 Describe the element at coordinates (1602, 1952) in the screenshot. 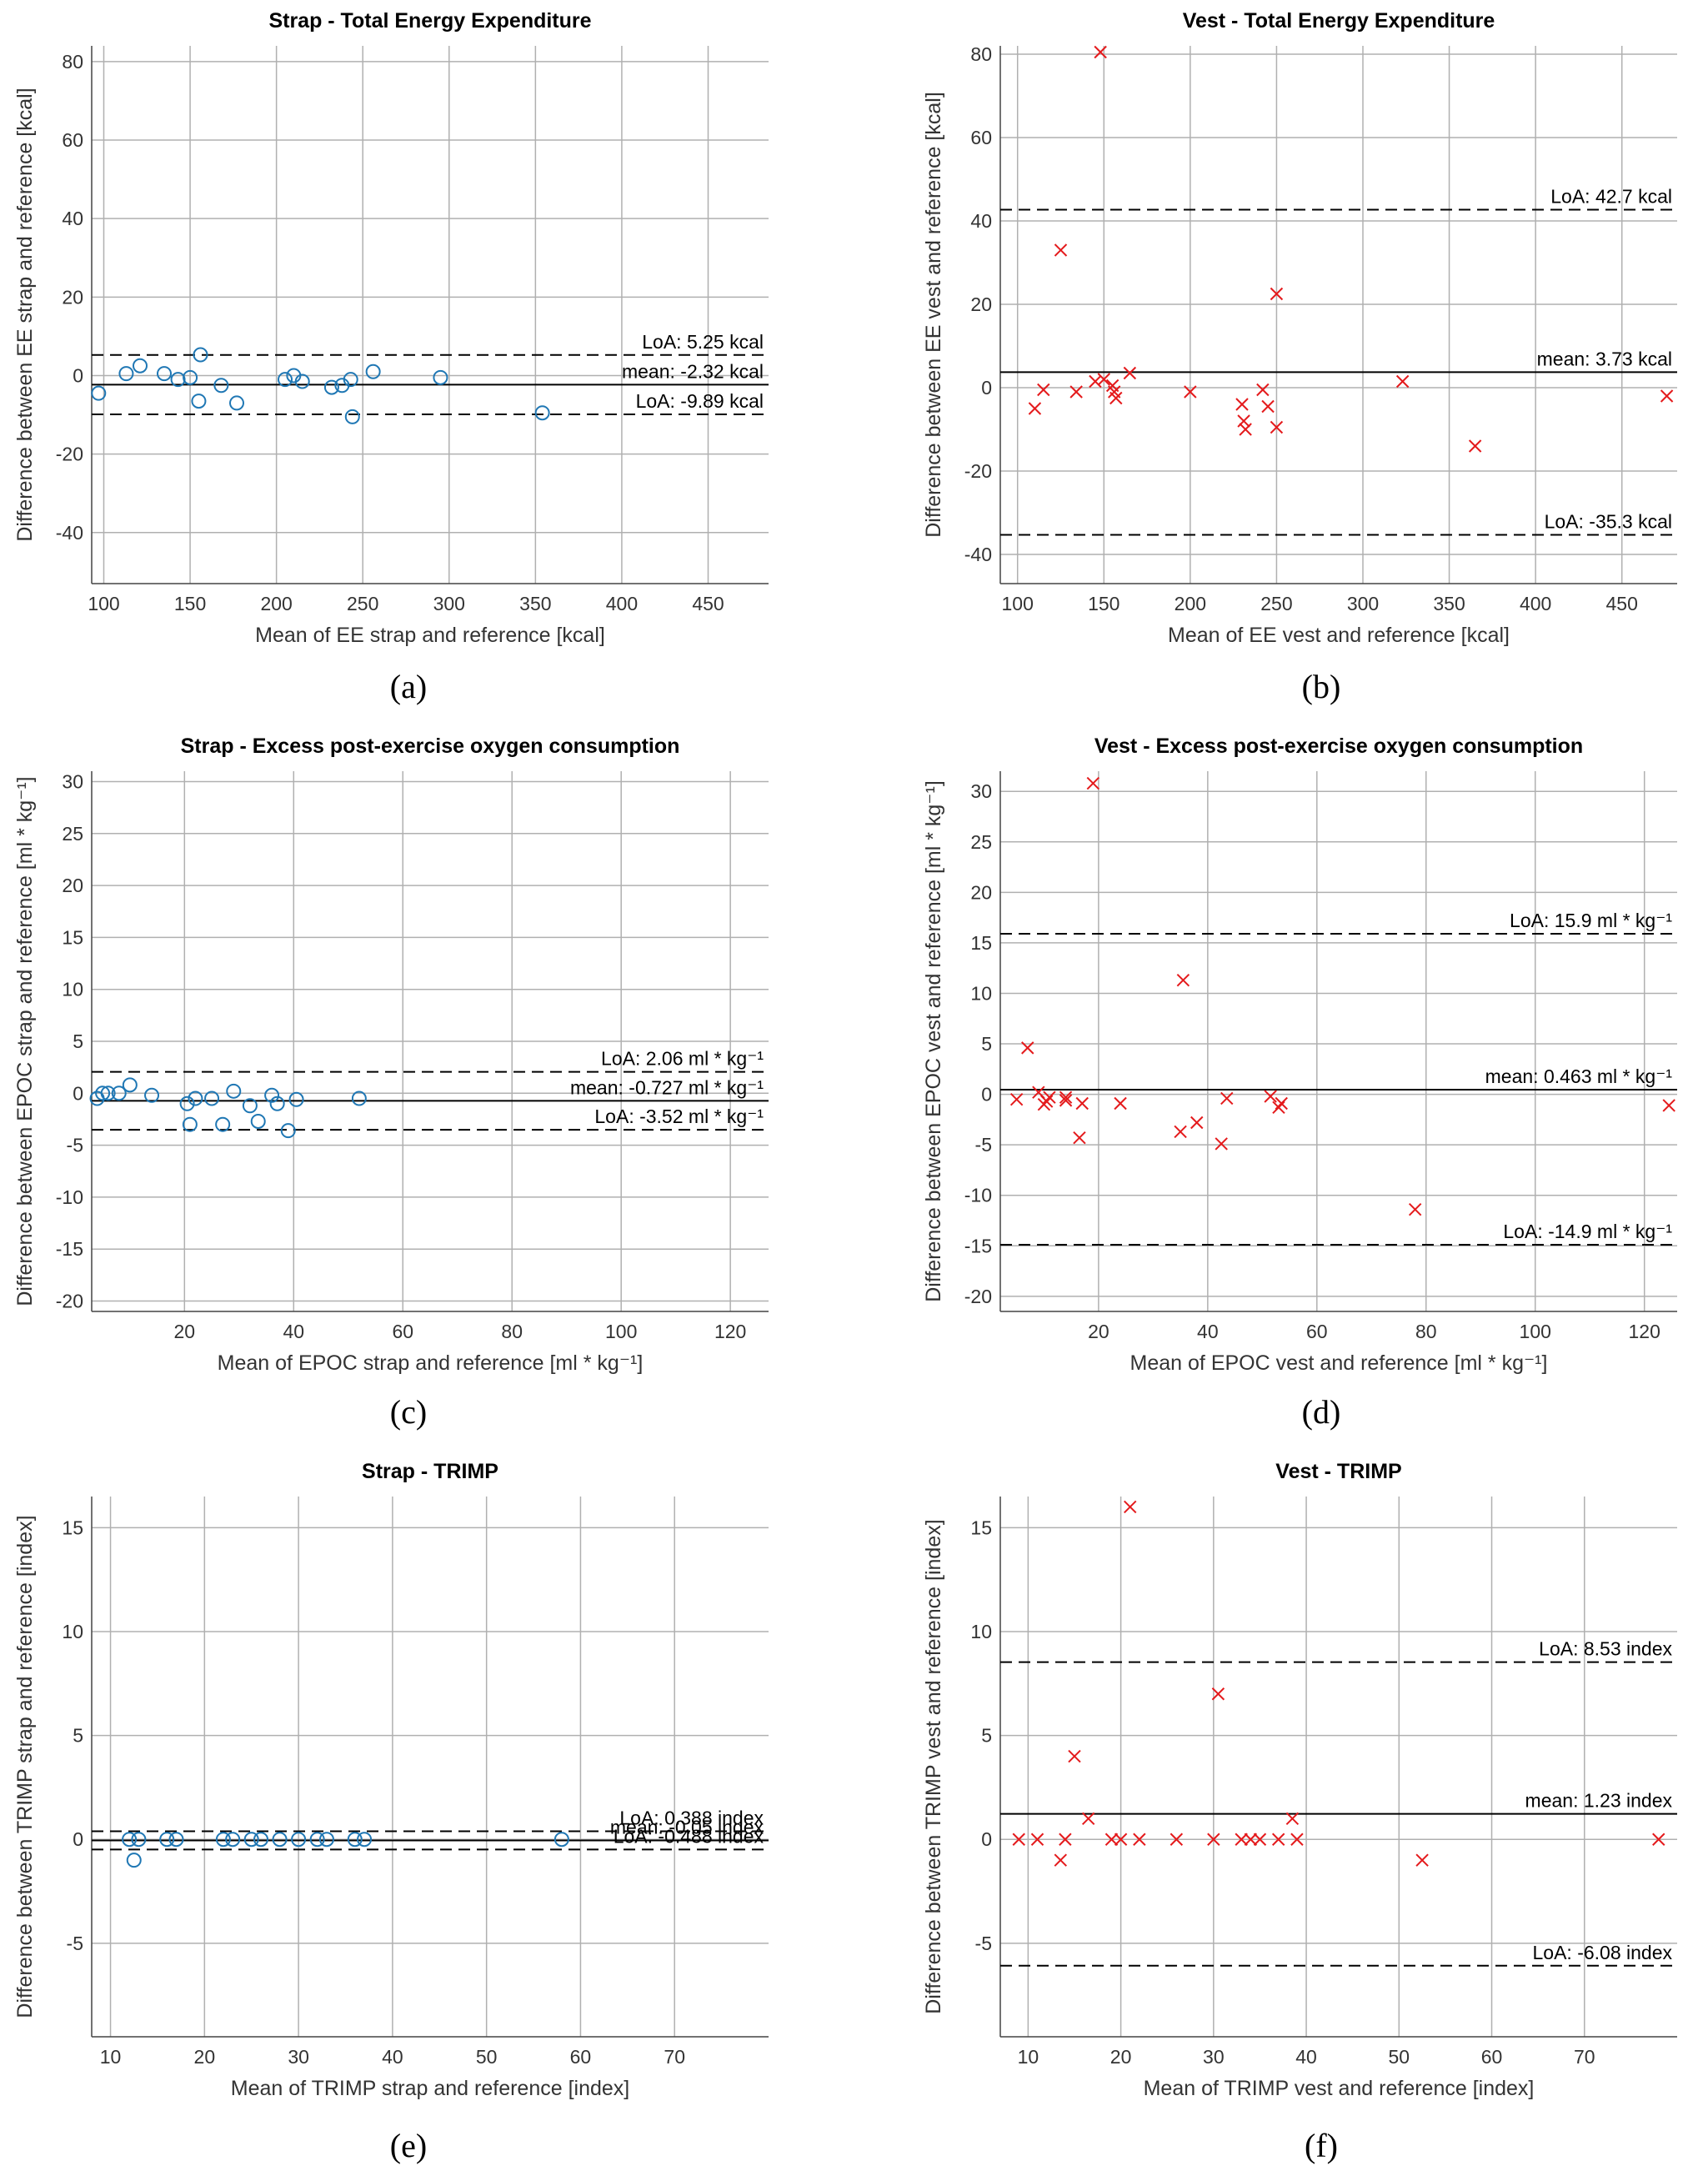

I see `line-label: LoA: -6.08 index` at that location.